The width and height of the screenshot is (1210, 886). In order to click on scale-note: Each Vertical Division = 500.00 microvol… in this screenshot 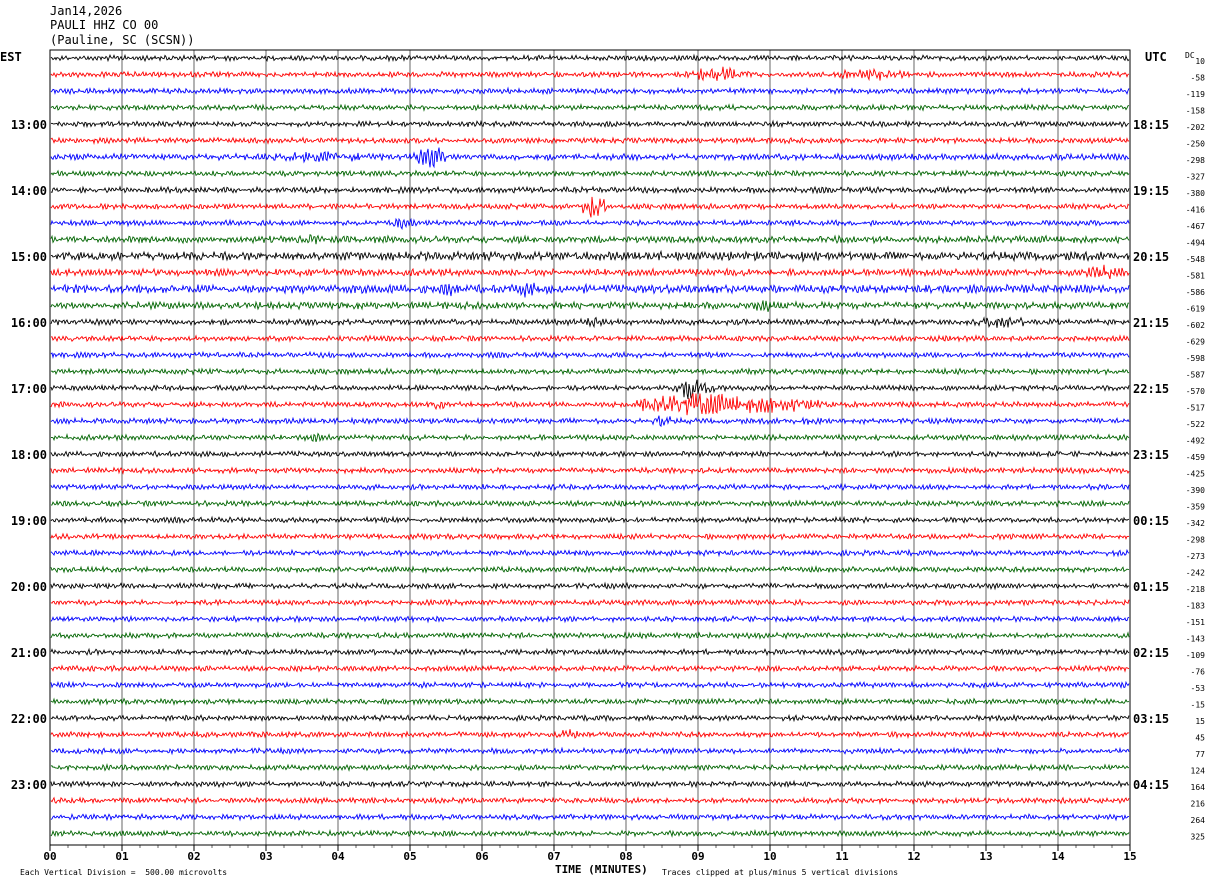, I will do `click(124, 872)`.